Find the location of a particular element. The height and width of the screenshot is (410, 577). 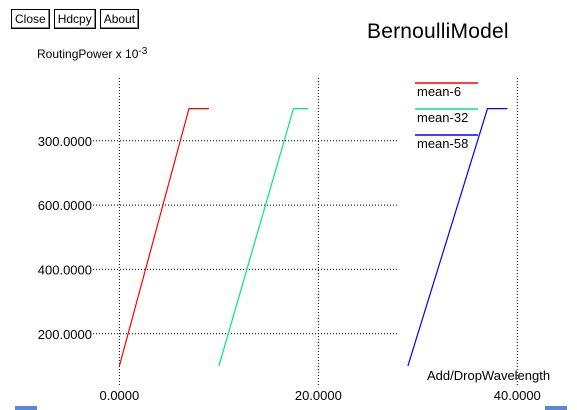

chart-title: BernoulliModel is located at coordinates (438, 31).